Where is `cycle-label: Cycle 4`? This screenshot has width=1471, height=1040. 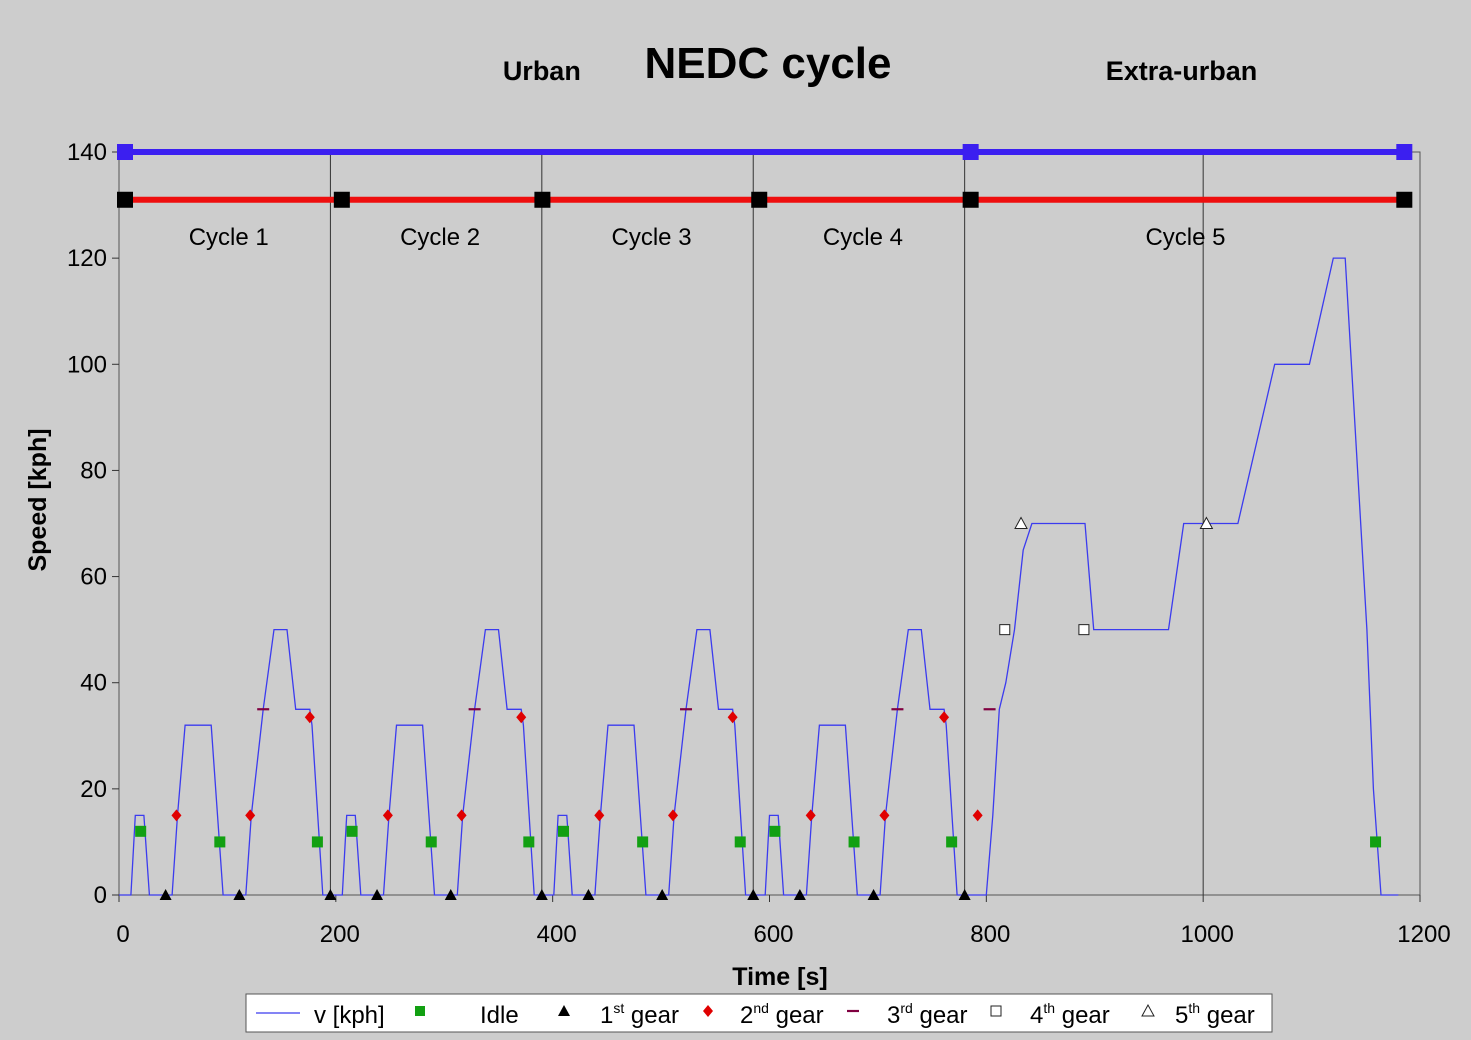 cycle-label: Cycle 4 is located at coordinates (863, 237).